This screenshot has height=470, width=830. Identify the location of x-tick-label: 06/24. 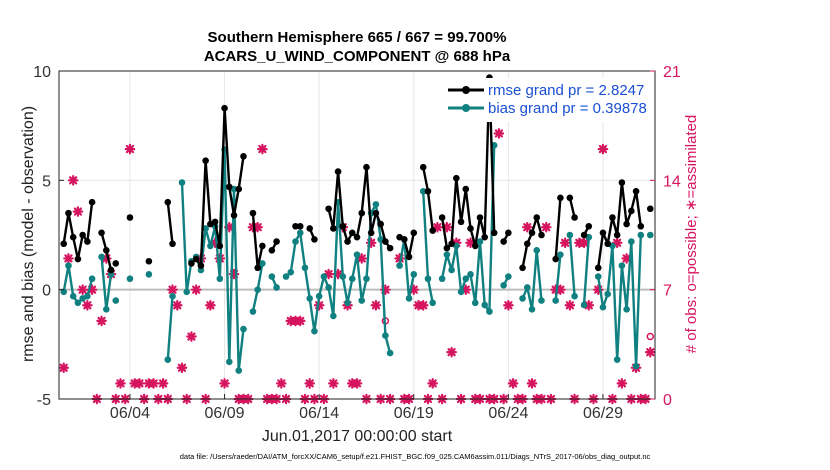
(508, 413).